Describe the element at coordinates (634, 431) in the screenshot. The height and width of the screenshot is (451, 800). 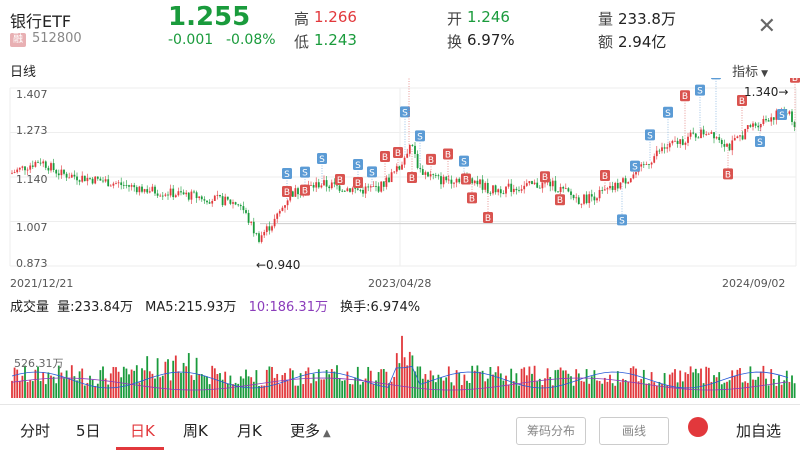
I see `draw-line-button: 画线` at that location.